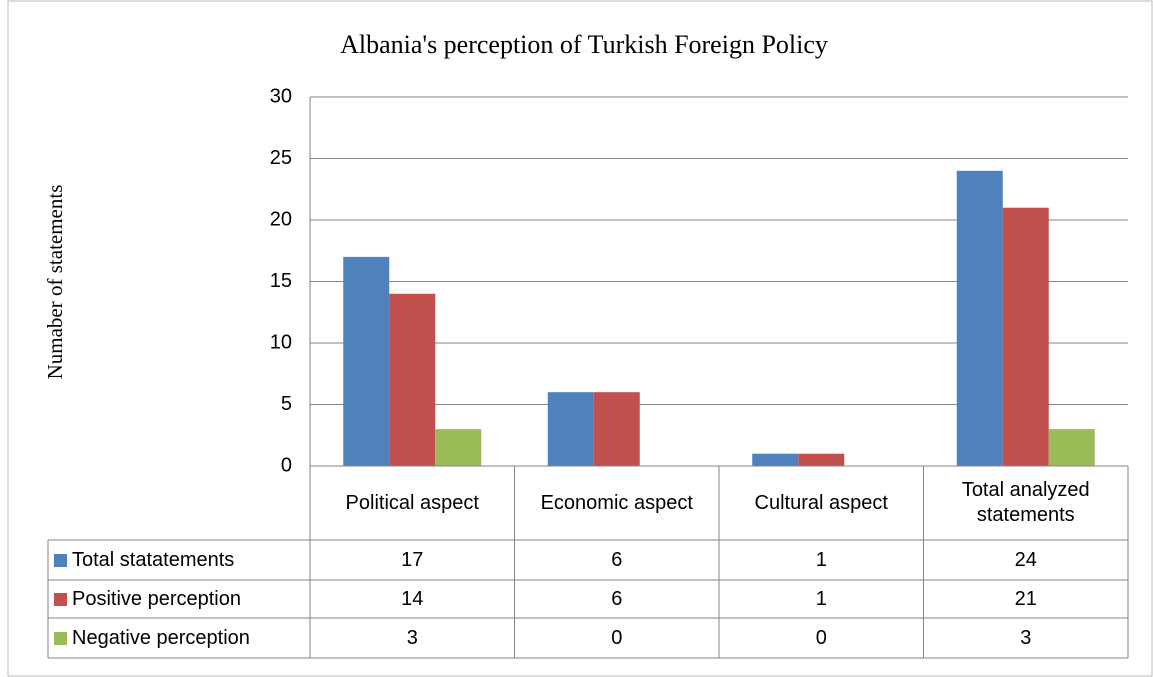 The height and width of the screenshot is (677, 1153). I want to click on legend-label: Negative perception, so click(161, 637).